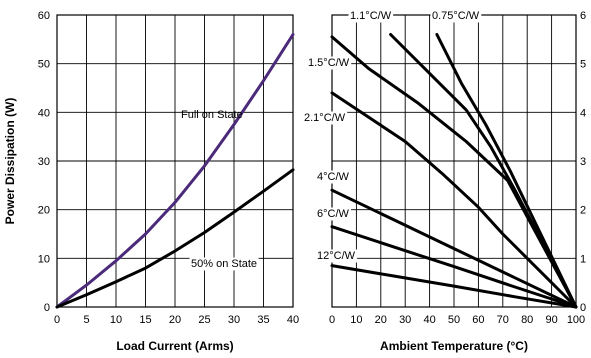 This screenshot has width=591, height=358. I want to click on chart-1-xtick-5: 50, so click(454, 320).